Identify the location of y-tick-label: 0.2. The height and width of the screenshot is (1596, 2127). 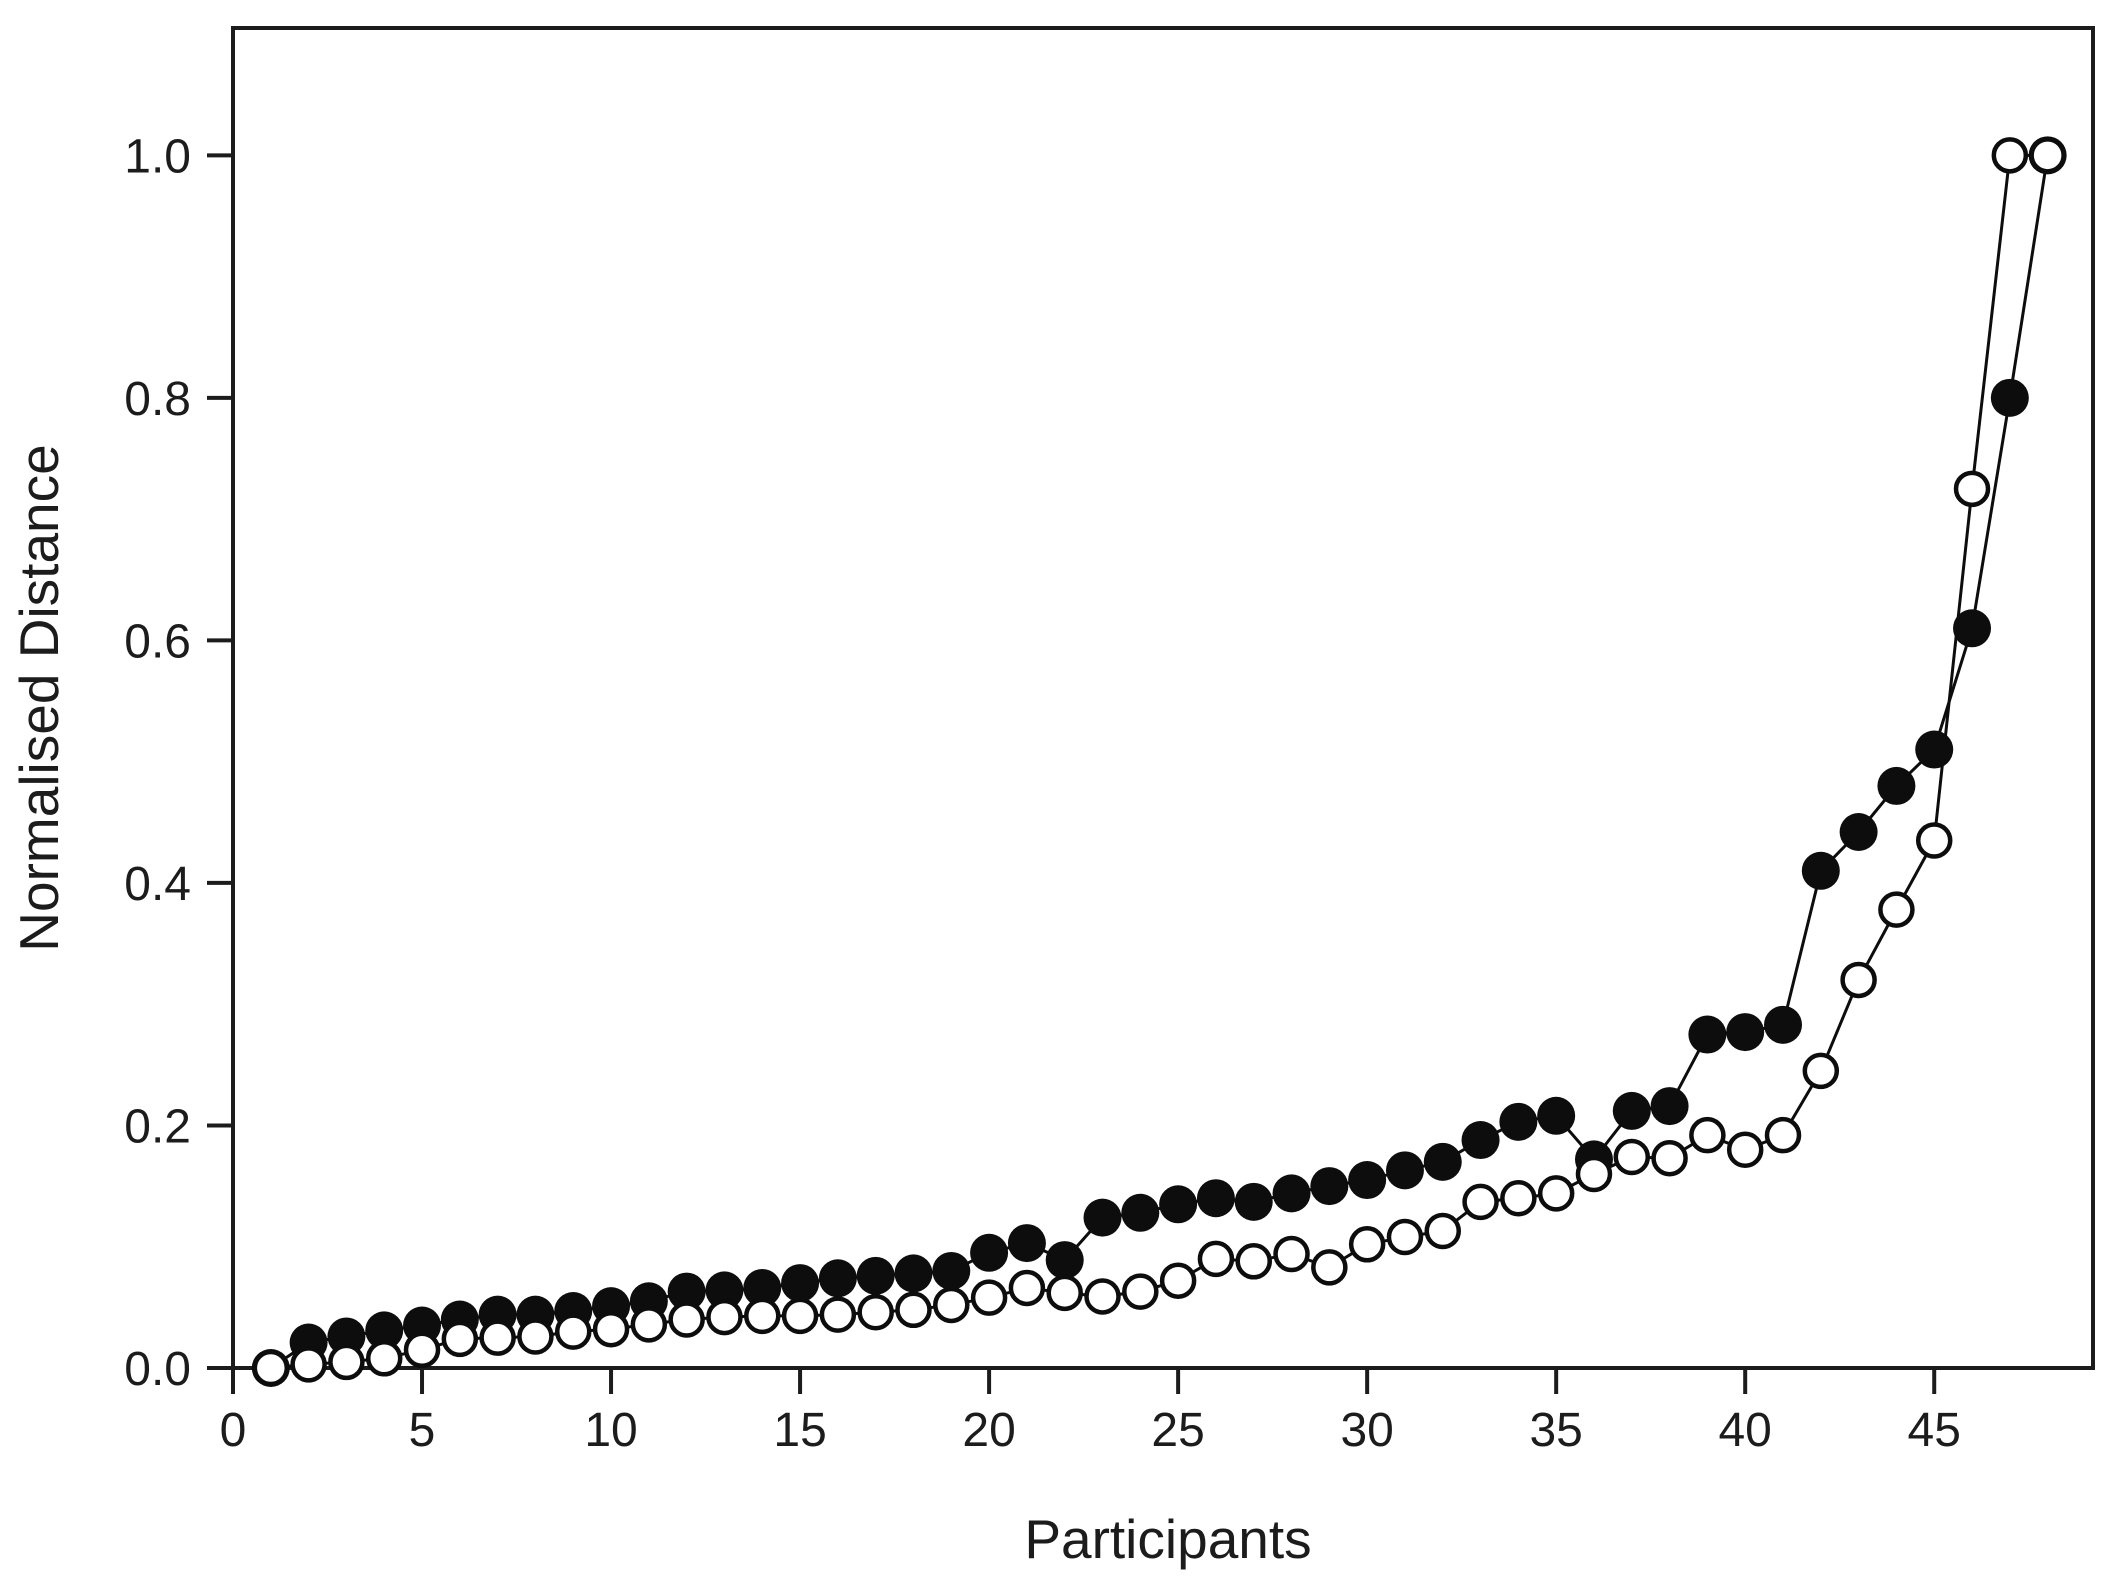
(157, 1126).